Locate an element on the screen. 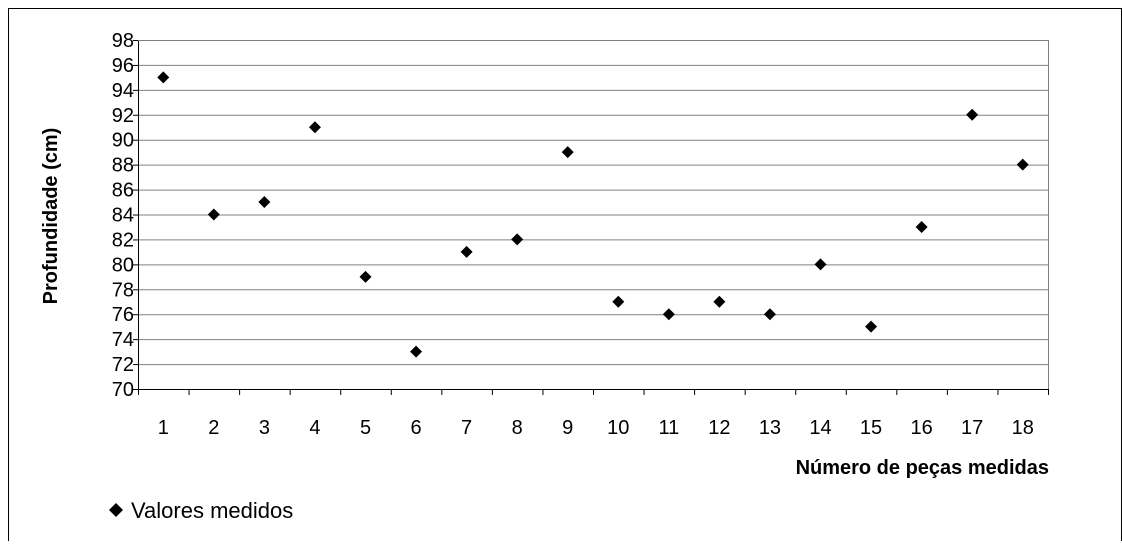 The image size is (1122, 546). x-tick-labels: 1 2 3 4 5 6 7 8 9 10 11 12 13 14 15 16 17 18 is located at coordinates (596, 428).